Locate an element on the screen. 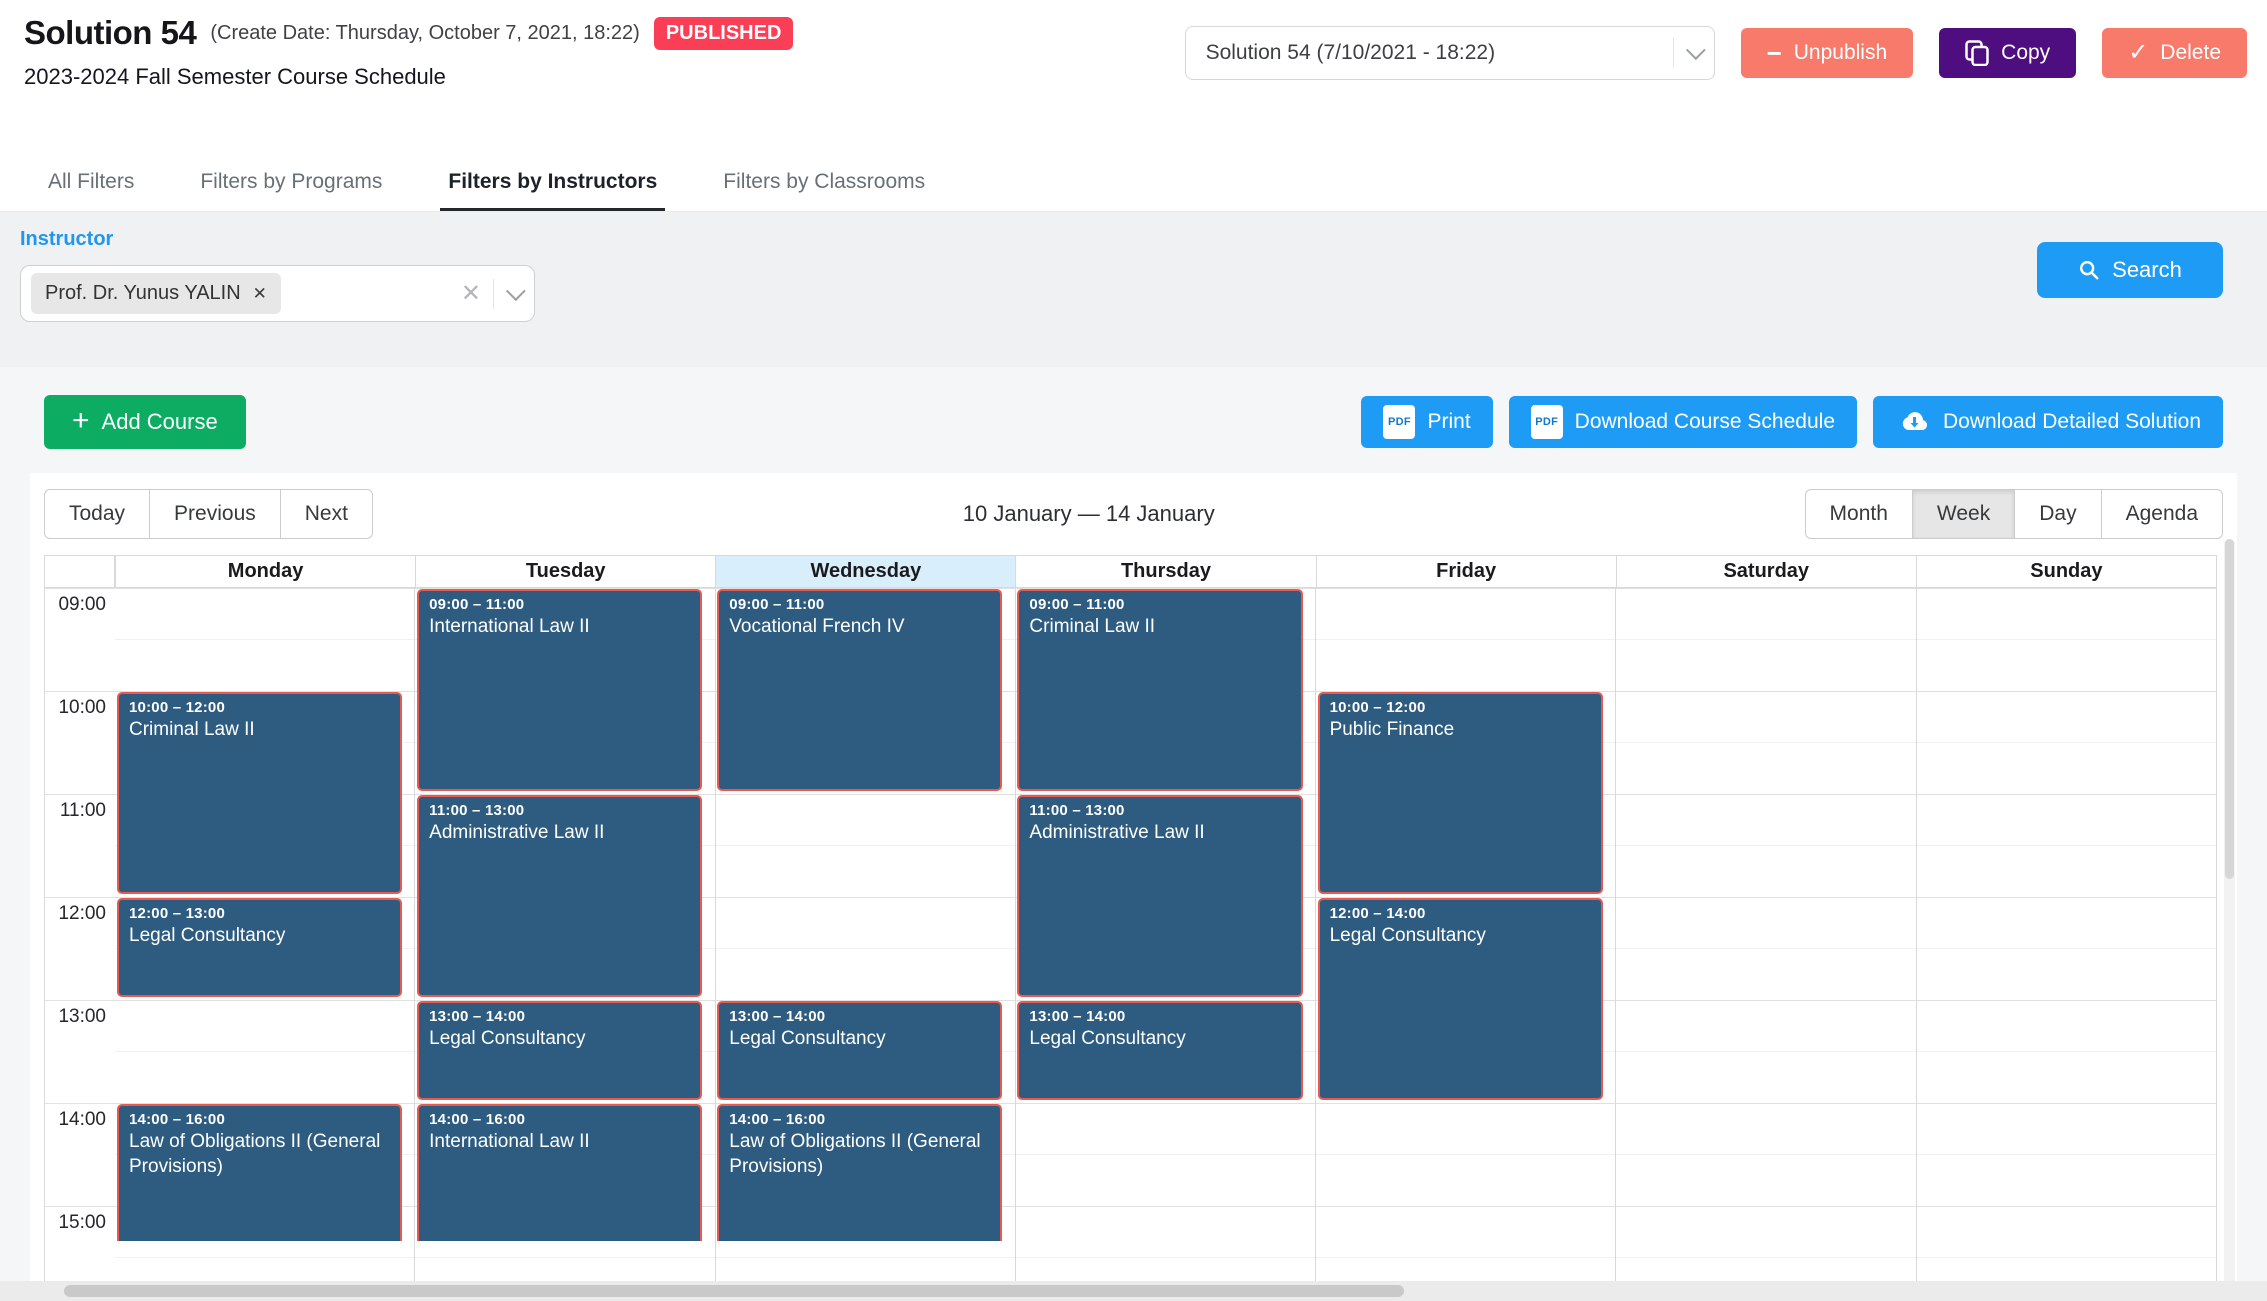 The width and height of the screenshot is (2267, 1301). unpublish-label: Unpublish is located at coordinates (1840, 52).